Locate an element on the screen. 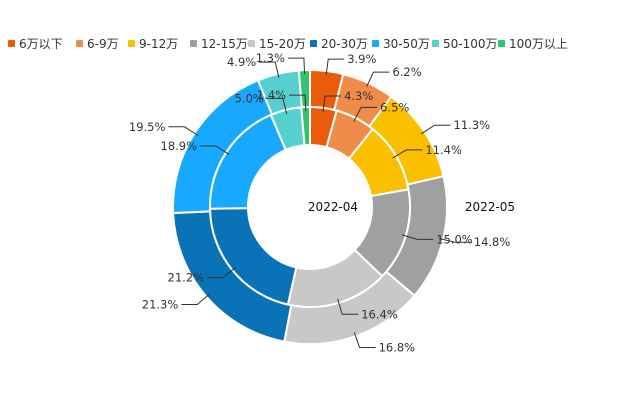 The height and width of the screenshot is (413, 620). outer-series-name: 2022-05 is located at coordinates (490, 207).